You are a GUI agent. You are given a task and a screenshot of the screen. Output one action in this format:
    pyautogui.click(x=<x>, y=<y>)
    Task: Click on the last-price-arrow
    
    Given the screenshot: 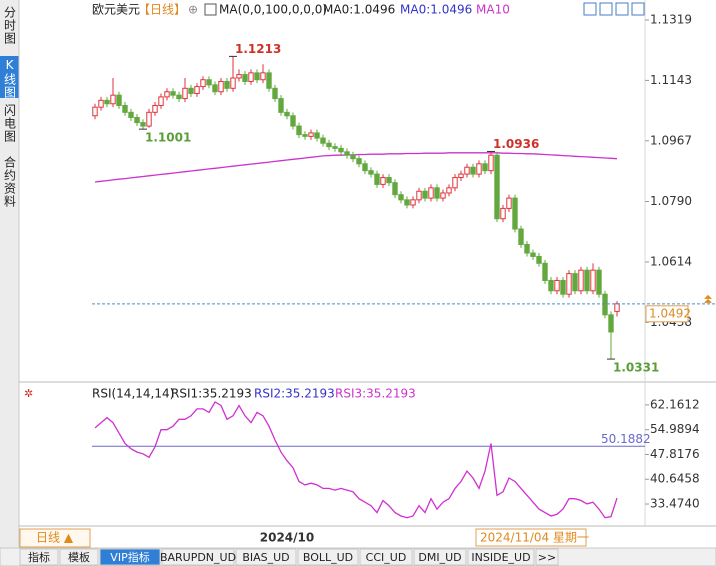 What is the action you would take?
    pyautogui.click(x=708, y=298)
    